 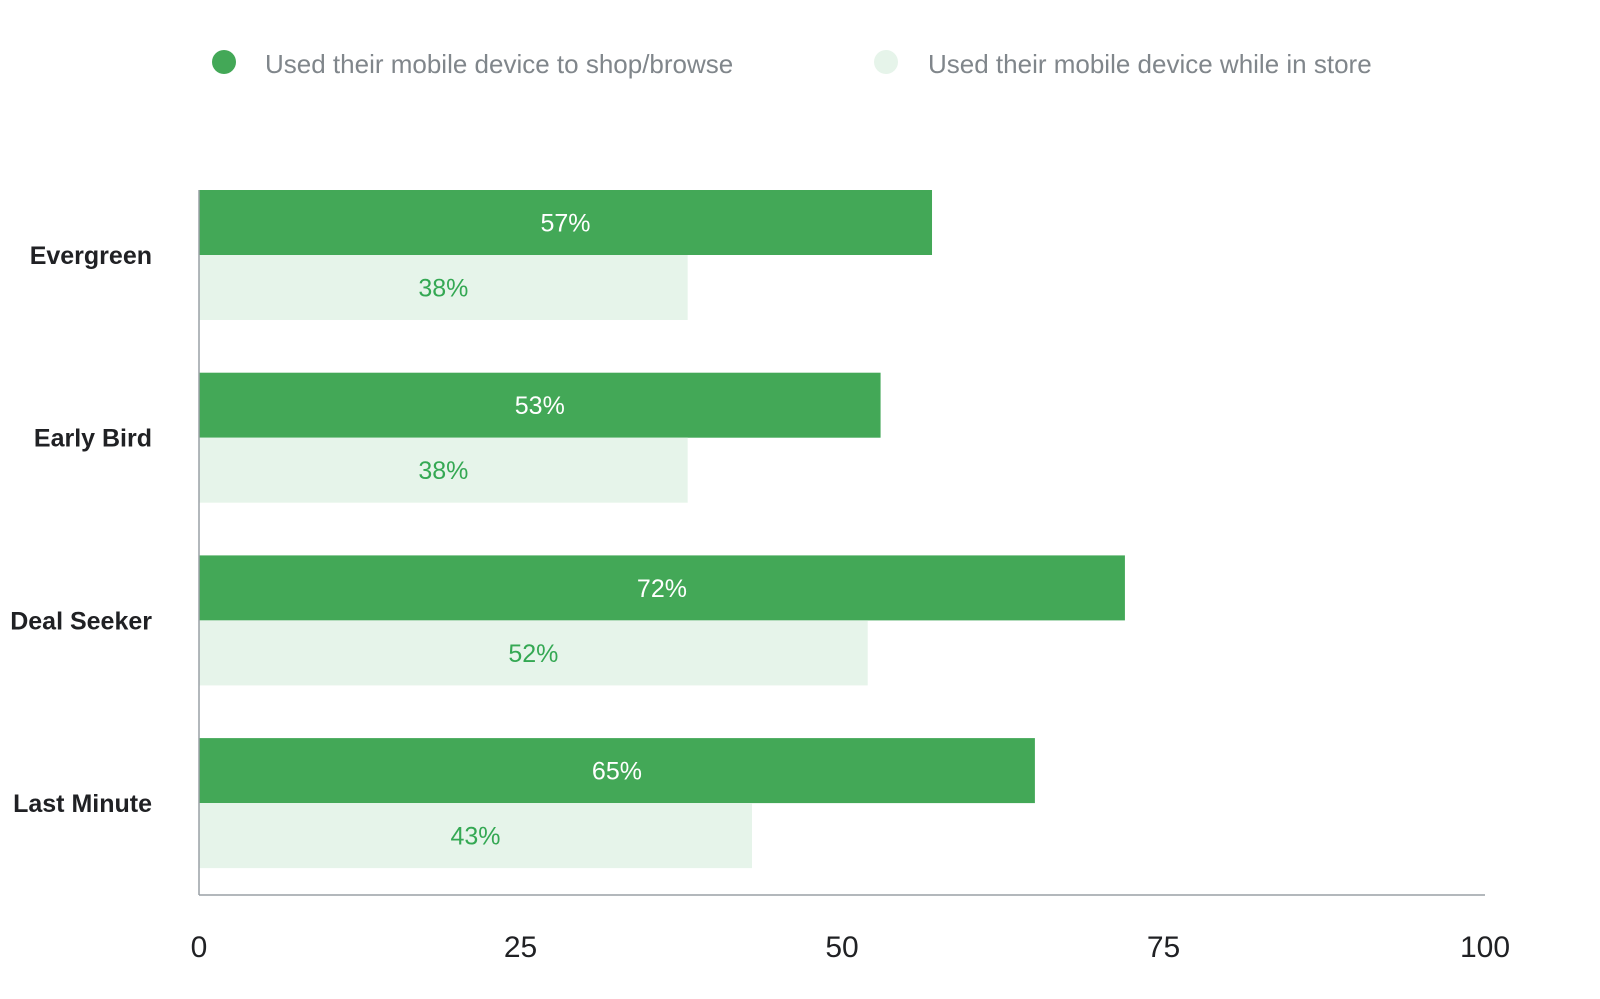 I want to click on category-label-0: Evergreen, so click(x=91, y=256).